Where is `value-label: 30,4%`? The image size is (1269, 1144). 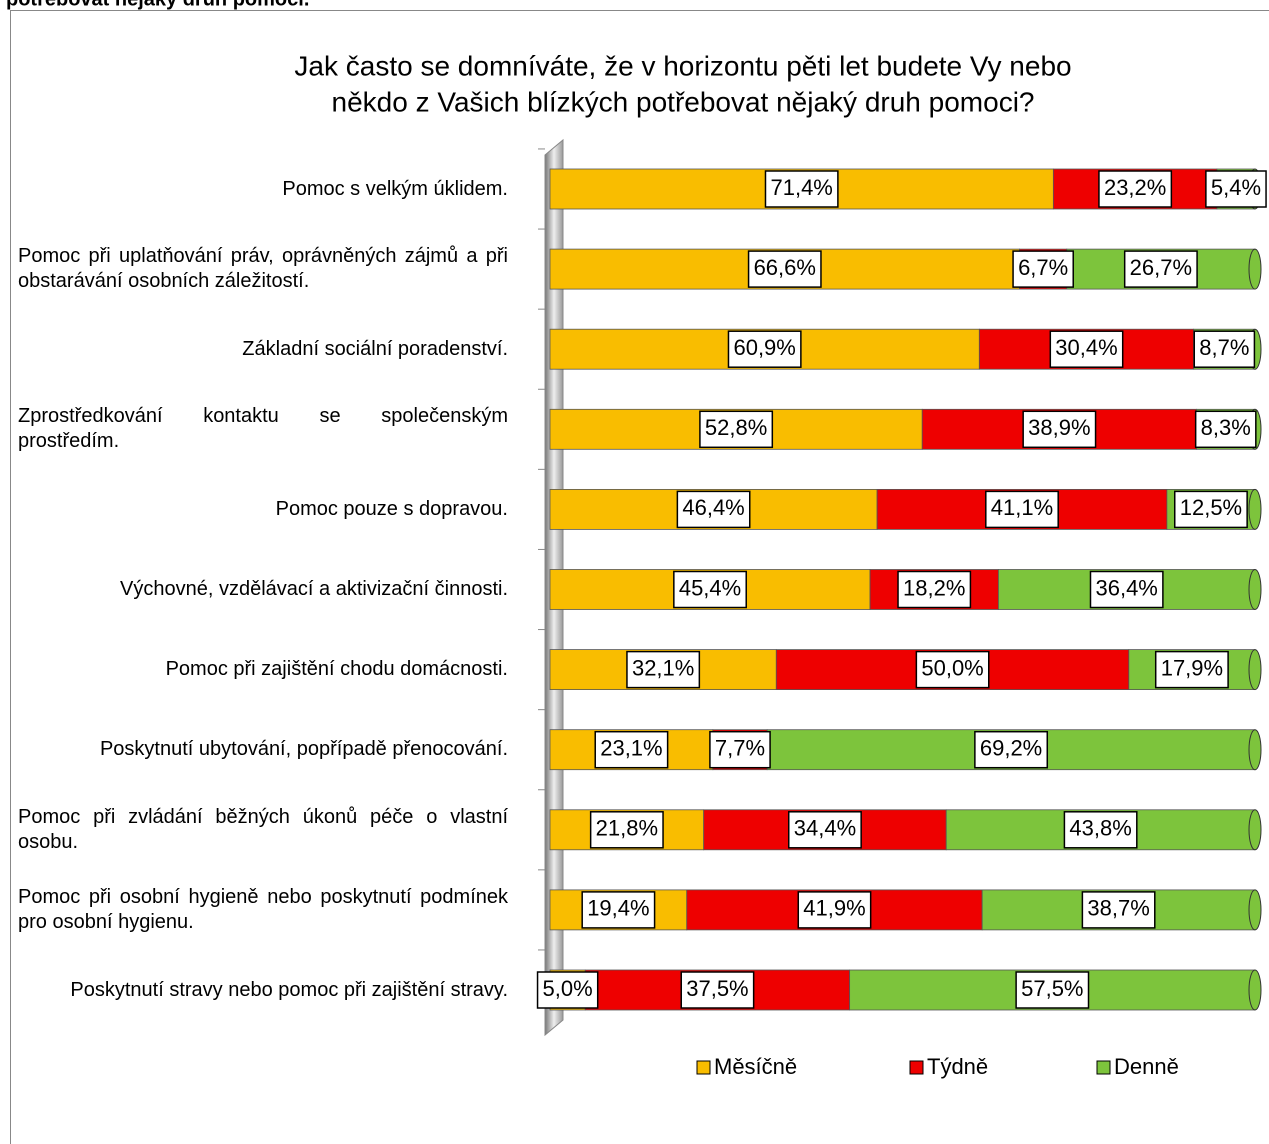
value-label: 30,4% is located at coordinates (1086, 347).